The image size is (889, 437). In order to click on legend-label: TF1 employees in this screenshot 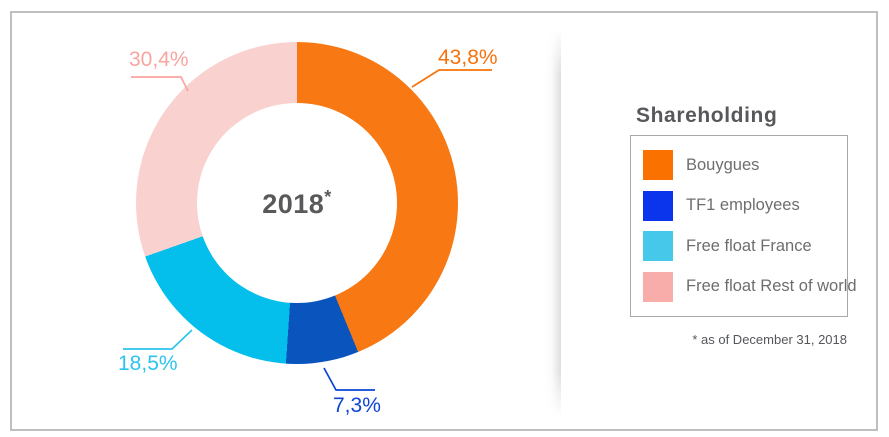, I will do `click(743, 205)`.